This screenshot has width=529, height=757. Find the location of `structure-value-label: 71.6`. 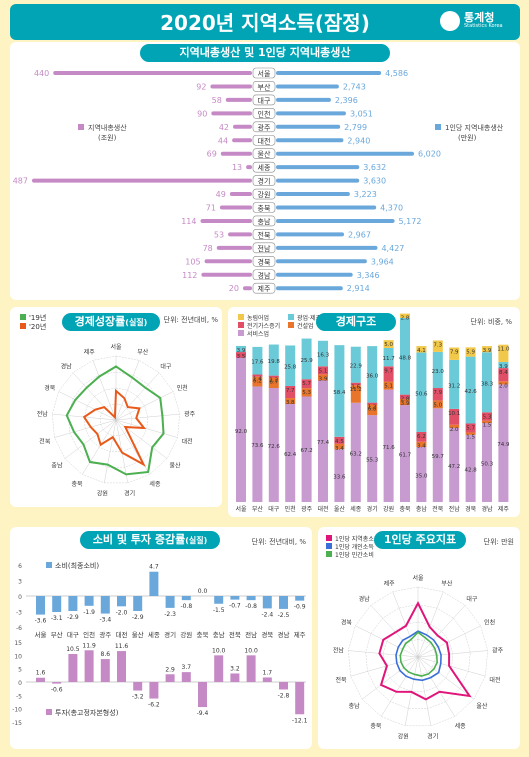

structure-value-label: 71.6 is located at coordinates (388, 448).